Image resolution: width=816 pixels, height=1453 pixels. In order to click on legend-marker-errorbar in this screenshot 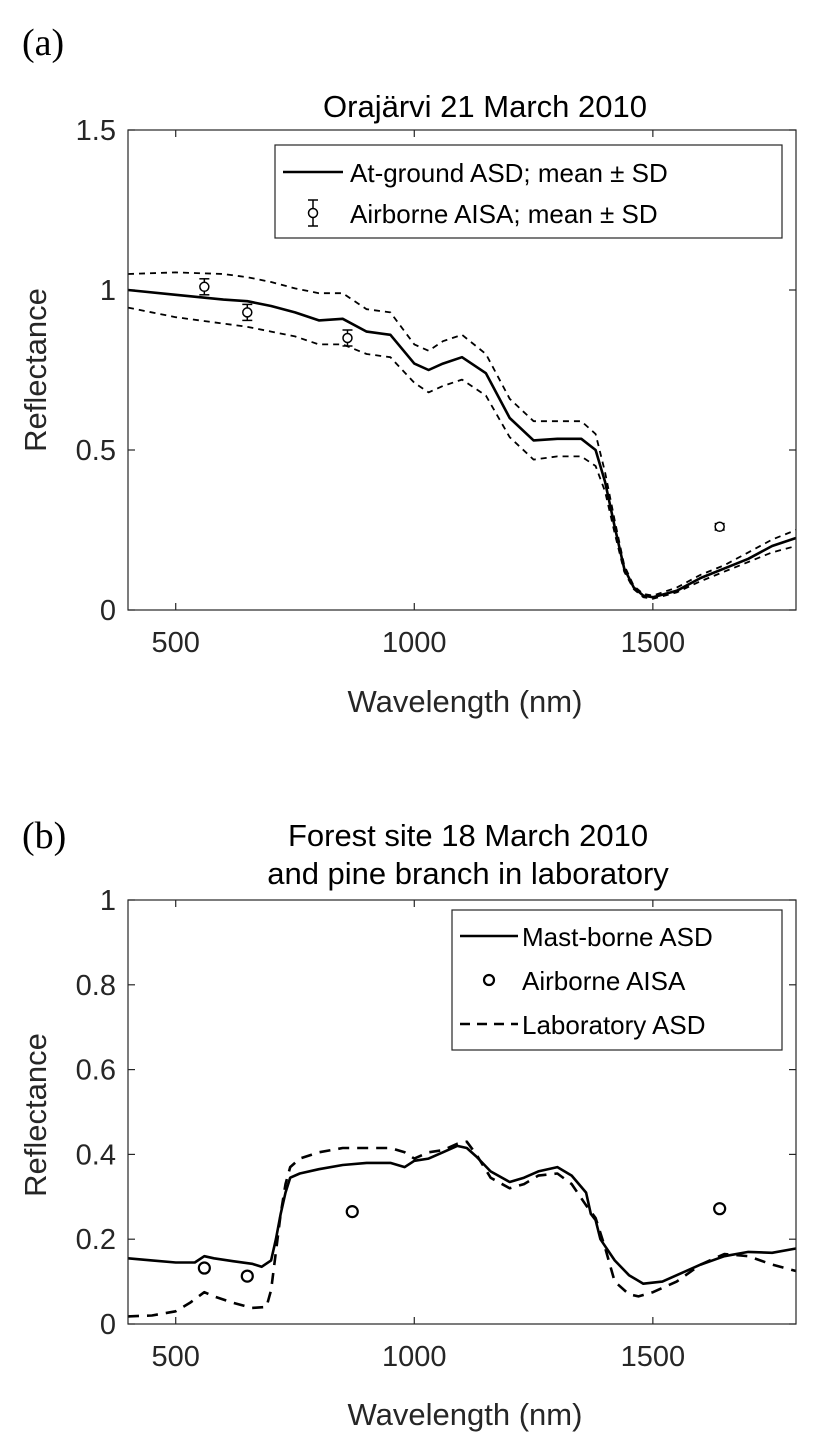, I will do `click(313, 213)`.